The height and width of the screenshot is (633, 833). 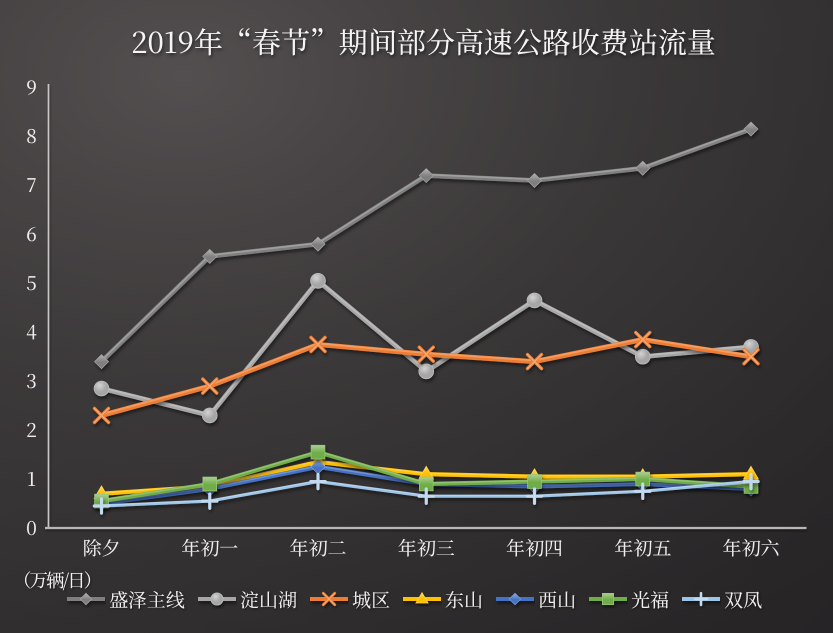 I want to click on y-tick-label: 5, so click(x=31, y=282).